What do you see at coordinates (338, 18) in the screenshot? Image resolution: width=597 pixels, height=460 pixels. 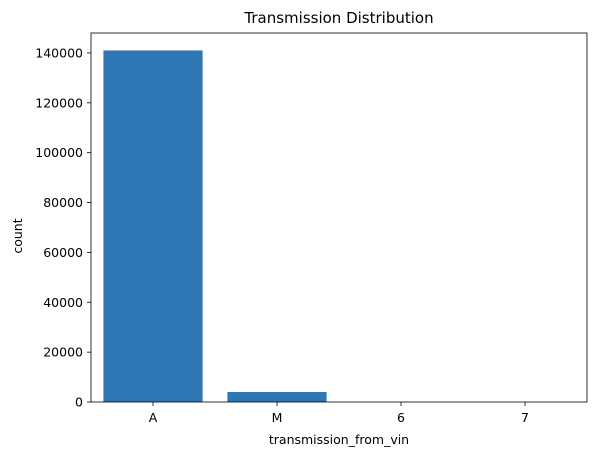 I see `chart-title: Transmission Distribution` at bounding box center [338, 18].